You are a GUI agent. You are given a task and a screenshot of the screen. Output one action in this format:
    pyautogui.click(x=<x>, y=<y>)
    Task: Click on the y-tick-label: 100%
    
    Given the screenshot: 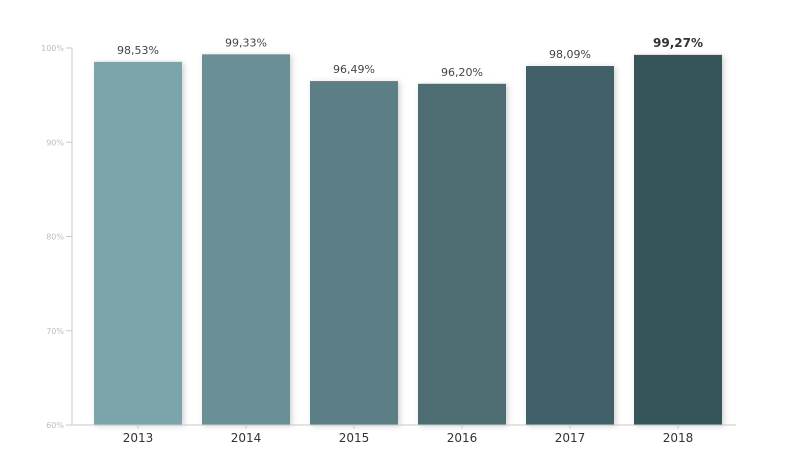 What is the action you would take?
    pyautogui.click(x=52, y=48)
    